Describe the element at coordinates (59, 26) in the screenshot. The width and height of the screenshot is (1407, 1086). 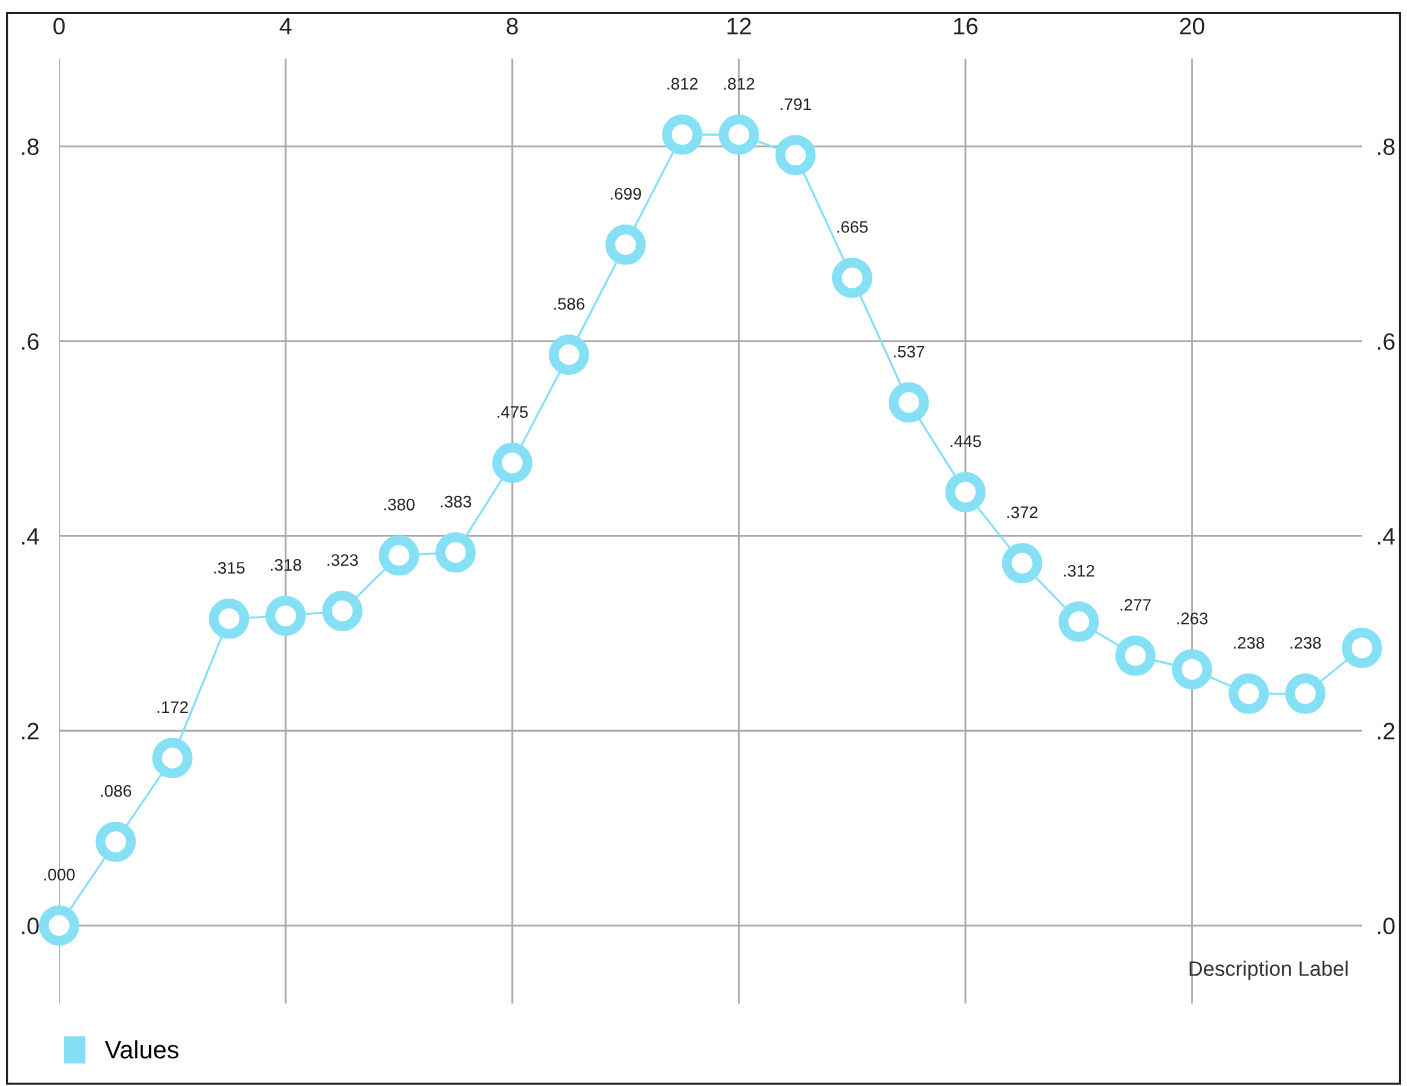
I see `x-tick-label: 0` at that location.